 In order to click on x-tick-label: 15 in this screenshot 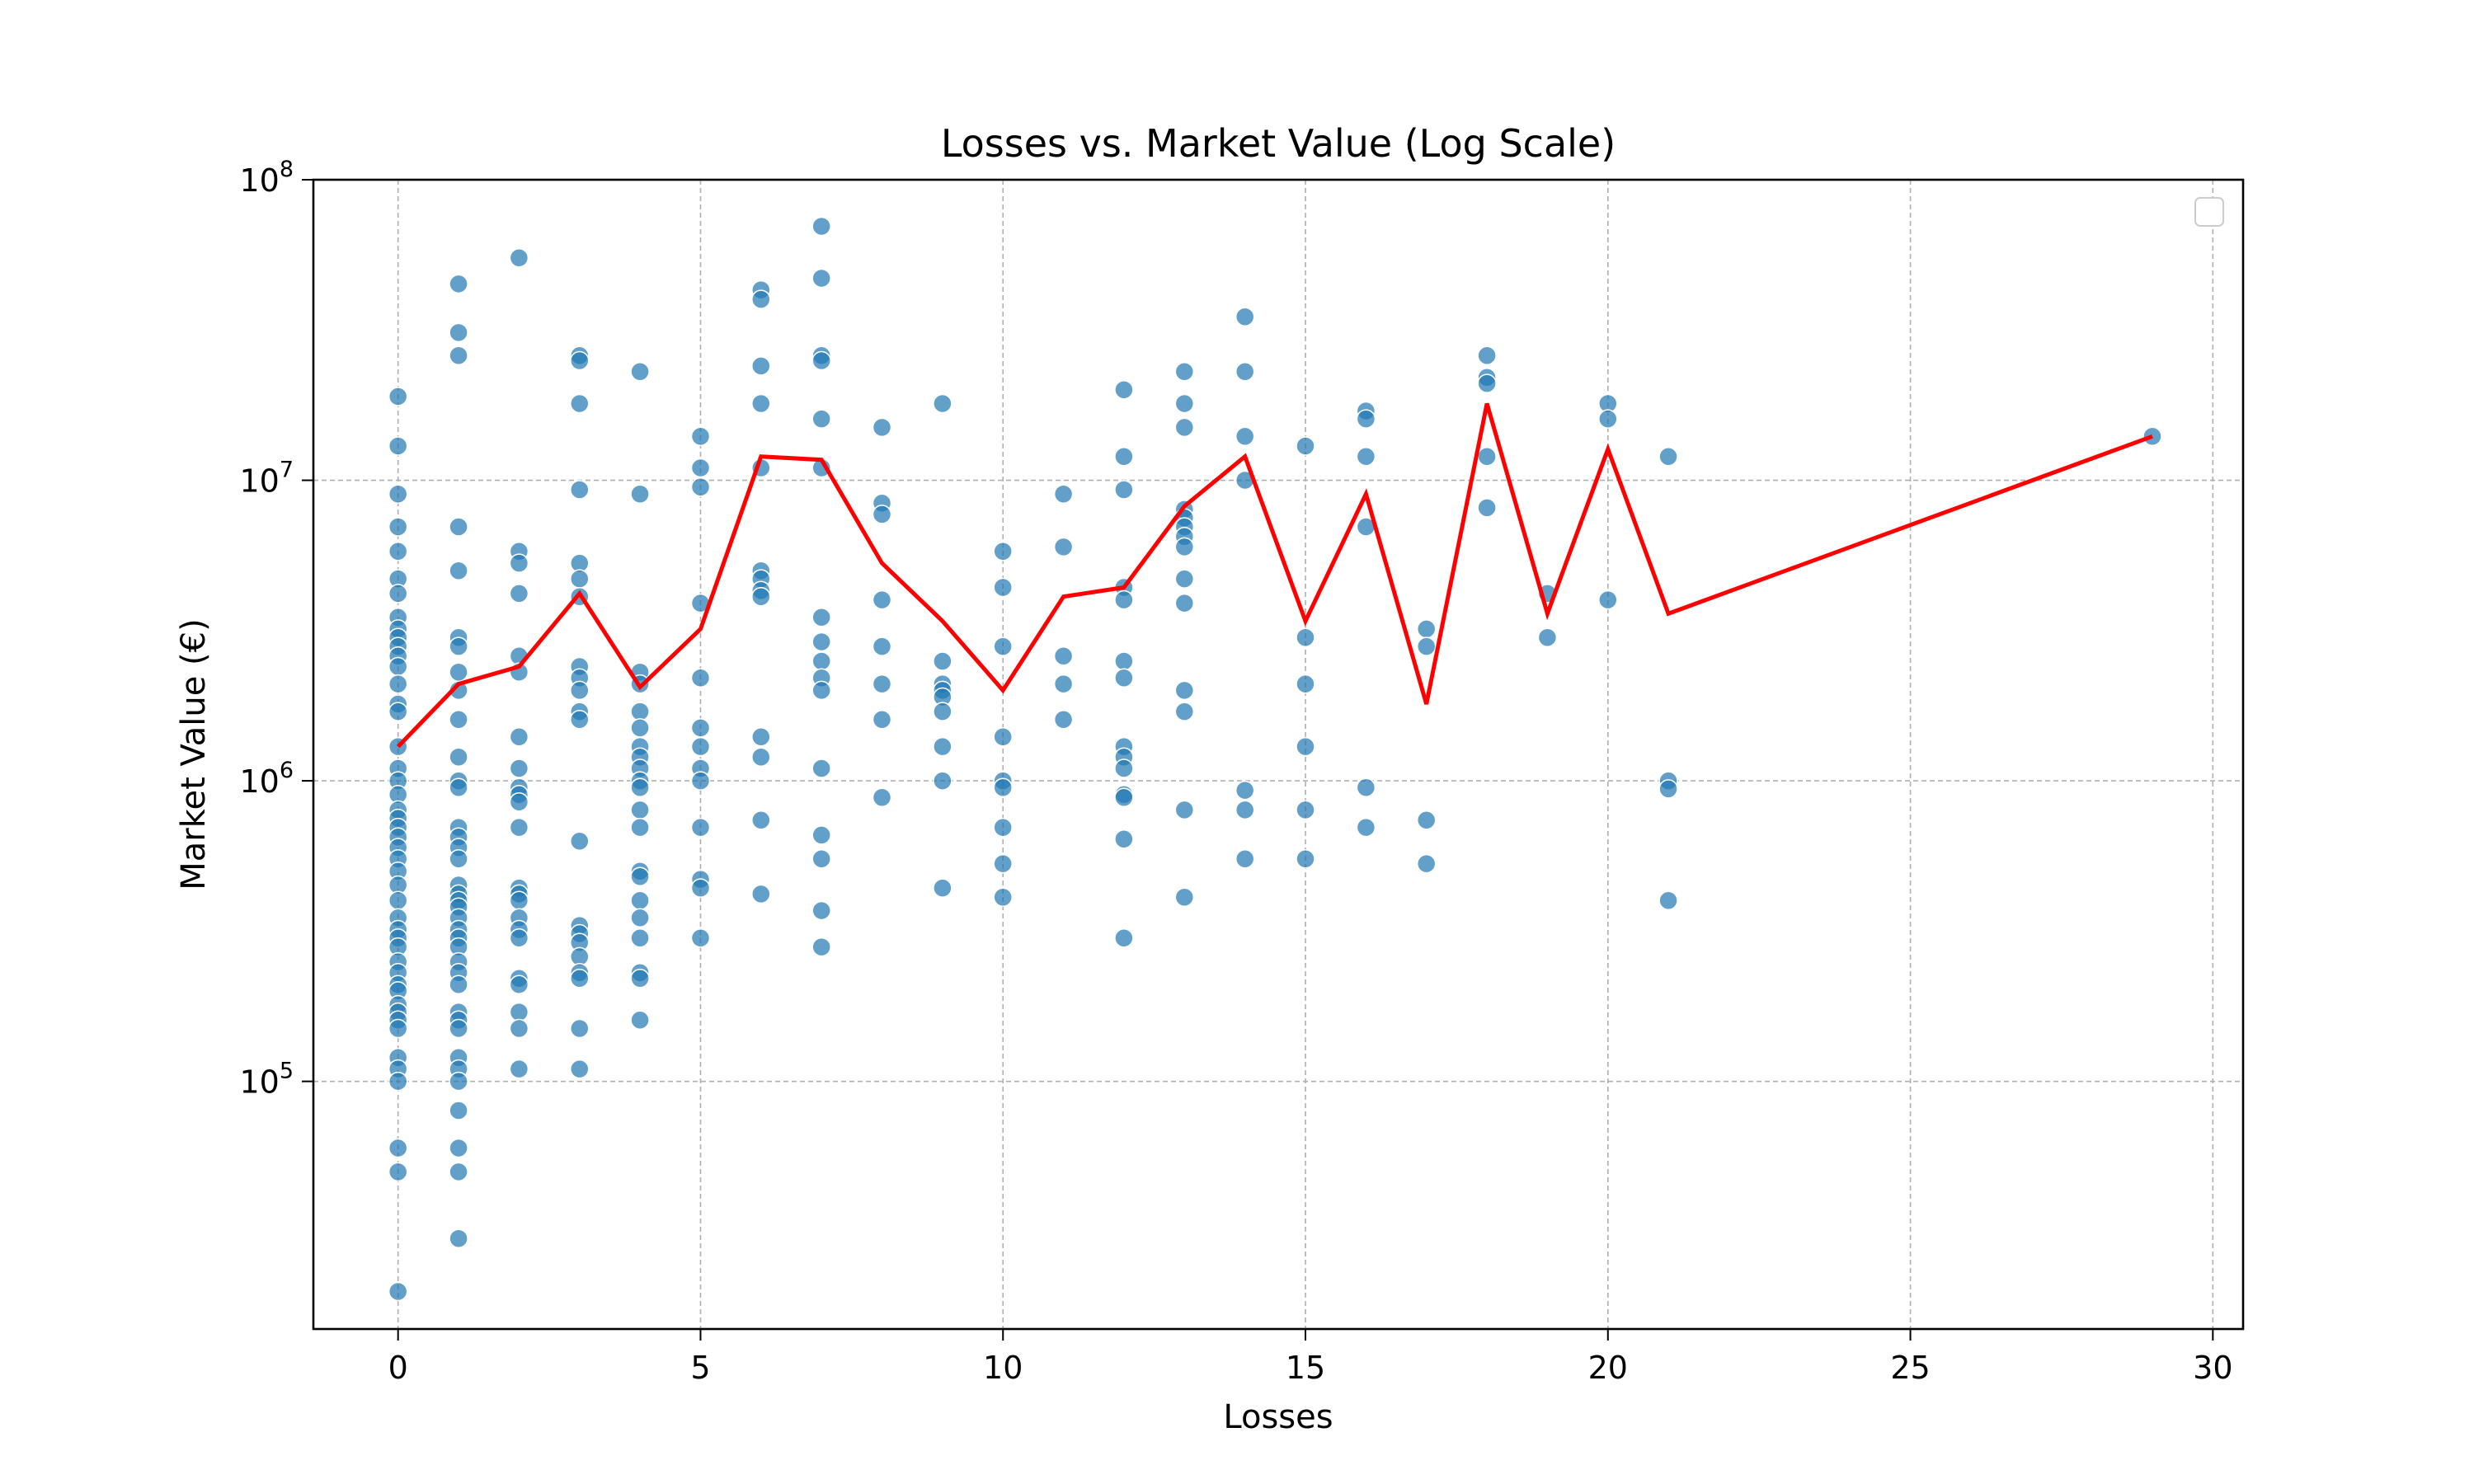, I will do `click(1305, 1368)`.